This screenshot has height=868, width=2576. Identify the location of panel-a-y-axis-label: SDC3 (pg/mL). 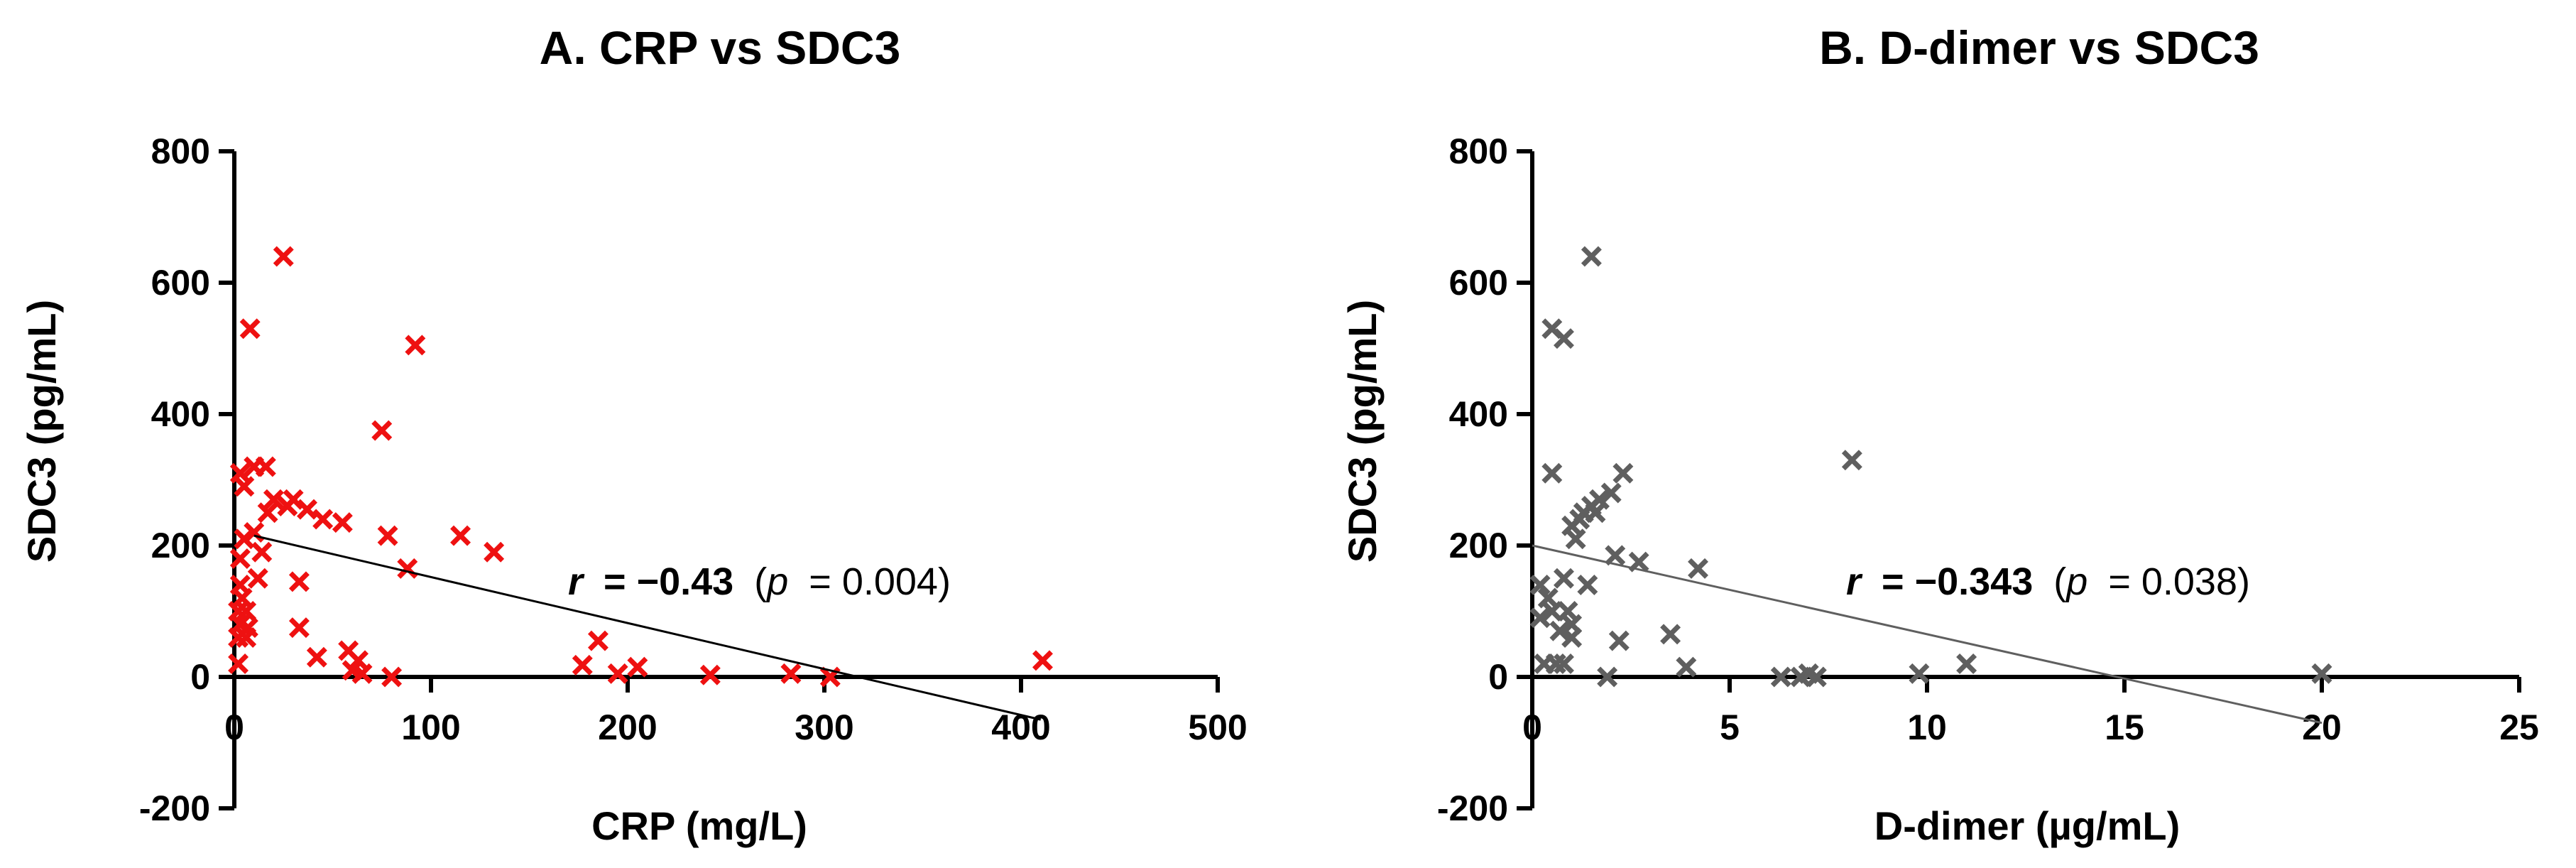
(41, 431).